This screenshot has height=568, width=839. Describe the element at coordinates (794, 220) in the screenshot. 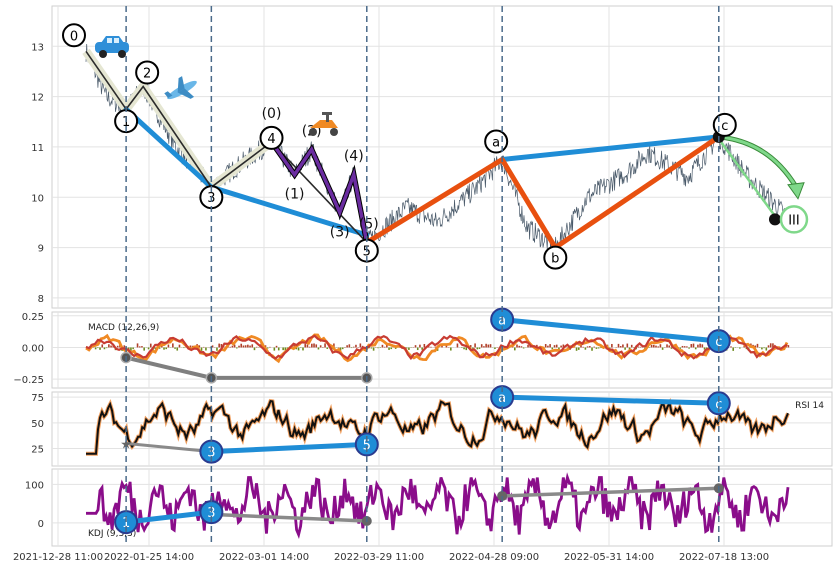

I see `projection-label: III` at that location.